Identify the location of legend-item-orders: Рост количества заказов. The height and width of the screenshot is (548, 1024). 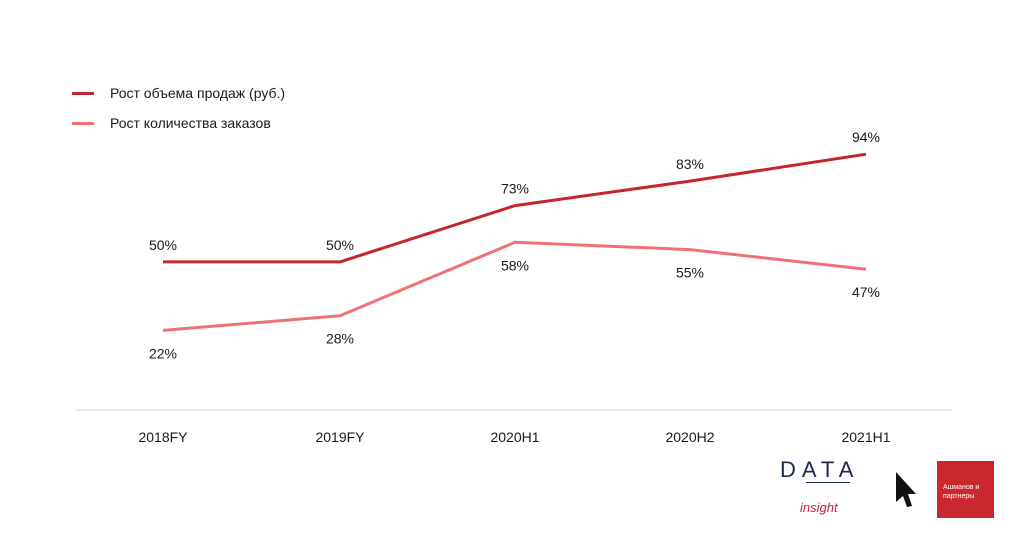
(178, 123).